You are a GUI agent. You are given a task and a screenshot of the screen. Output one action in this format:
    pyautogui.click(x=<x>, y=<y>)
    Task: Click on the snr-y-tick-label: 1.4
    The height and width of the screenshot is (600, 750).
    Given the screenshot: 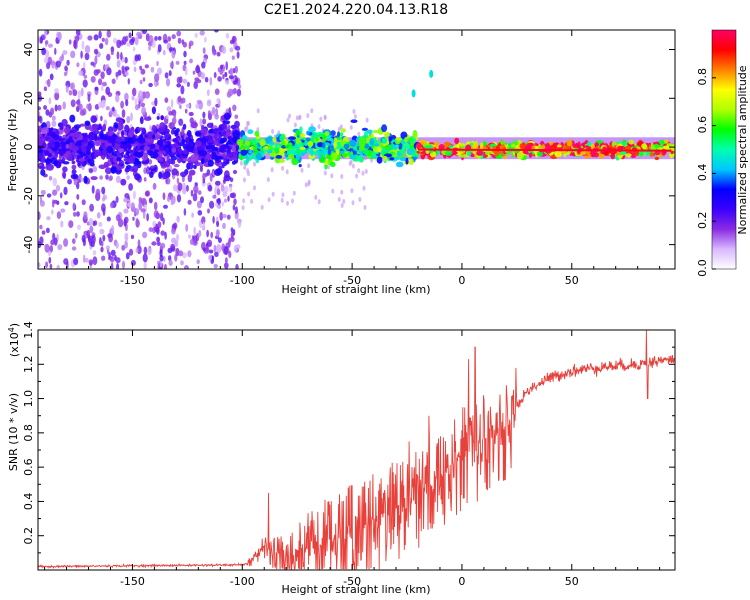 What is the action you would take?
    pyautogui.click(x=28, y=330)
    